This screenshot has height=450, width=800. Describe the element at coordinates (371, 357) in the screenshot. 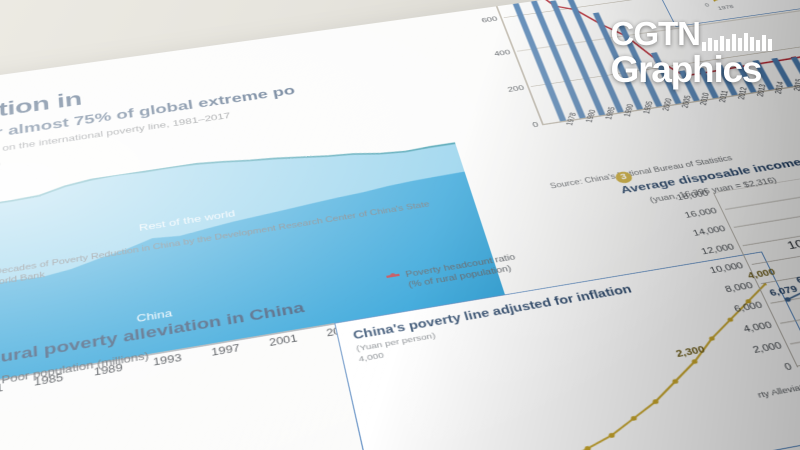

I see `panel2-axis-top: 4,000` at that location.